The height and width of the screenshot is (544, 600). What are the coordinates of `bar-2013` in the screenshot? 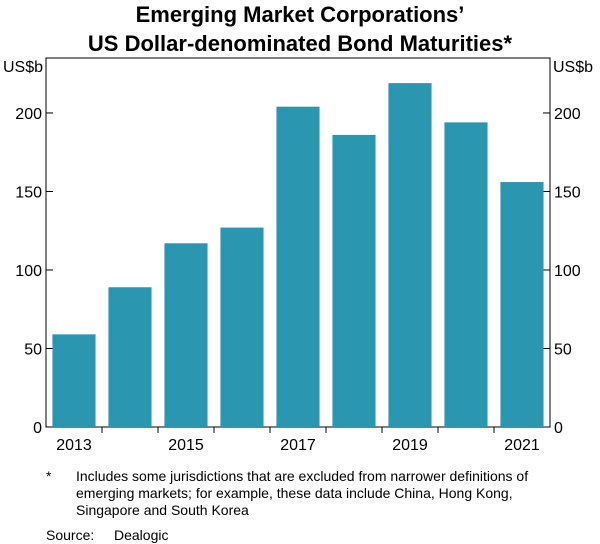 It's located at (74, 380).